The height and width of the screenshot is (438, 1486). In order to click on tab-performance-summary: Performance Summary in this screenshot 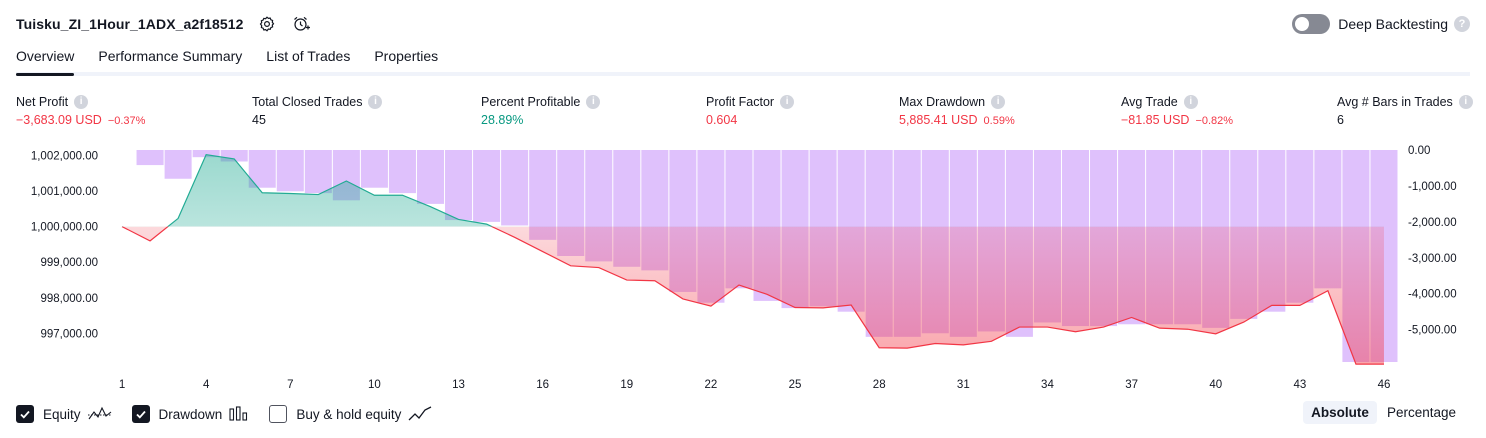, I will do `click(170, 56)`.